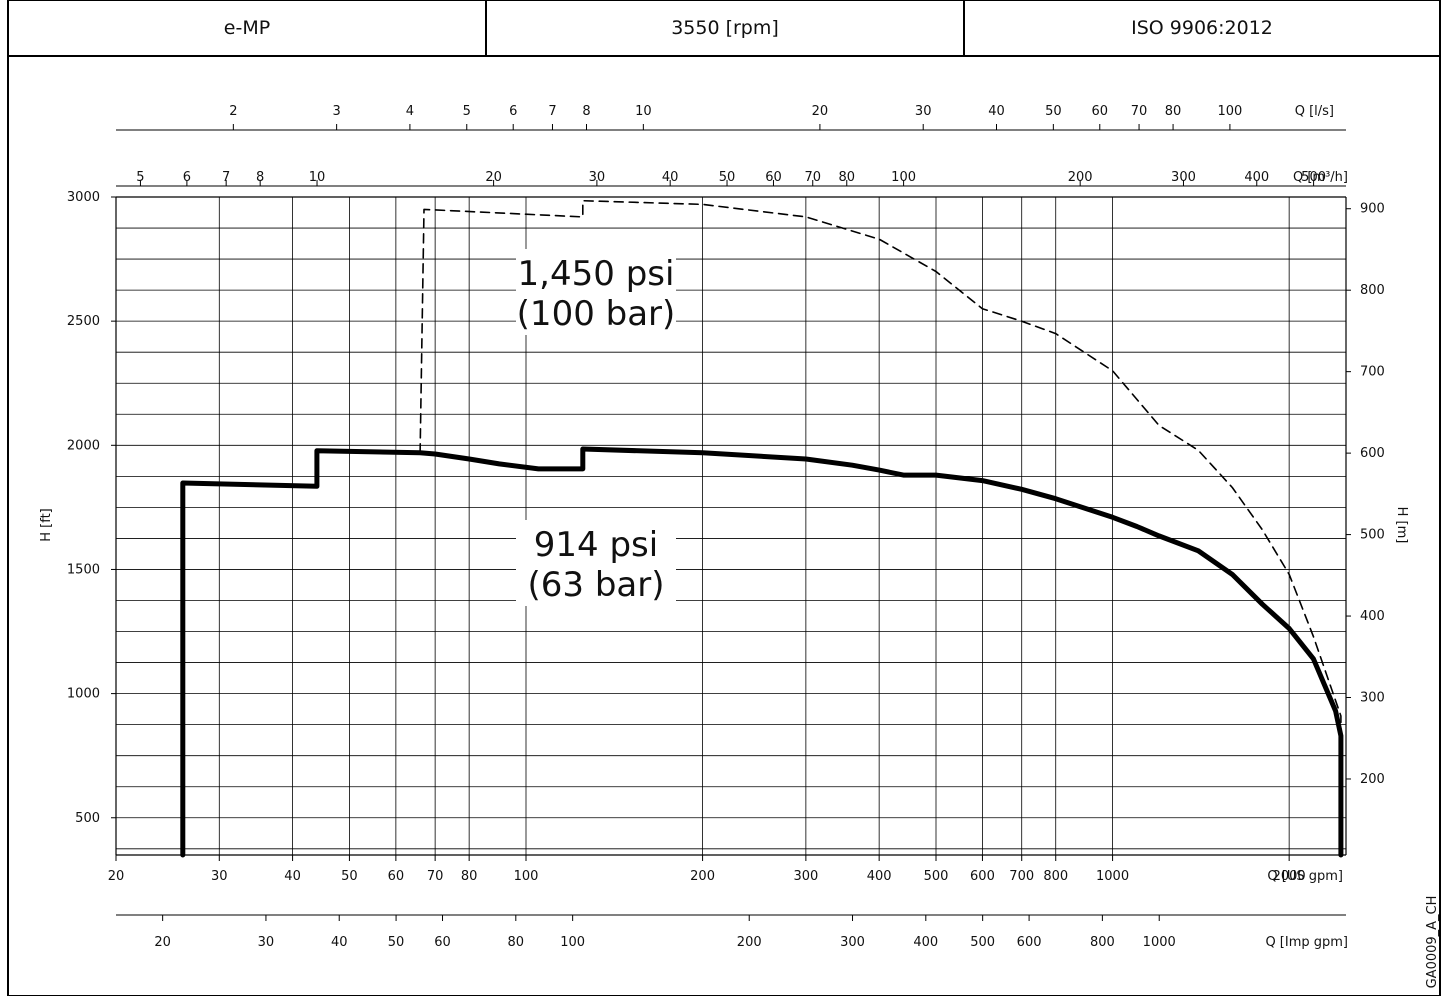 The width and height of the screenshot is (1448, 996). Describe the element at coordinates (266, 942) in the screenshot. I see `imp-tick-label: 30` at that location.